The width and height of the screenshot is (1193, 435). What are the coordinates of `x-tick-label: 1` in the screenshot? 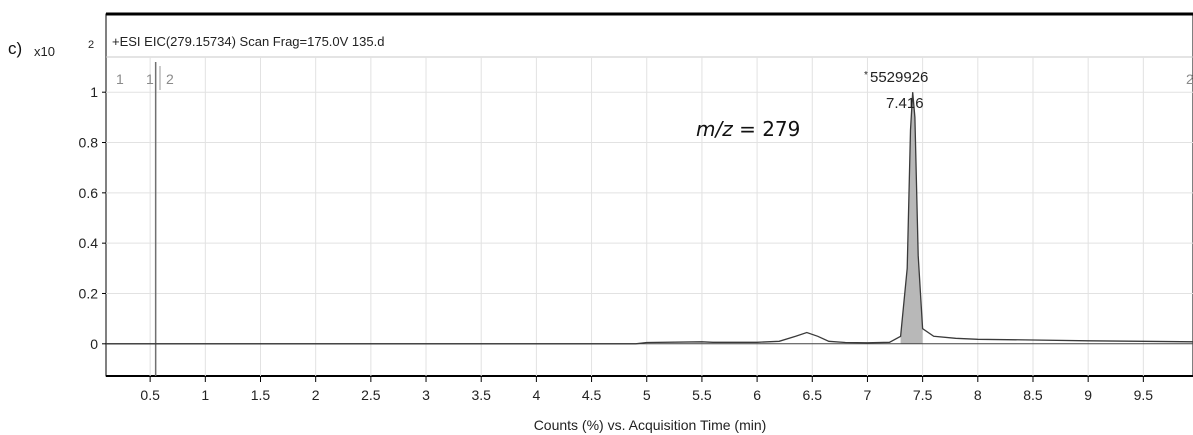 It's located at (205, 395).